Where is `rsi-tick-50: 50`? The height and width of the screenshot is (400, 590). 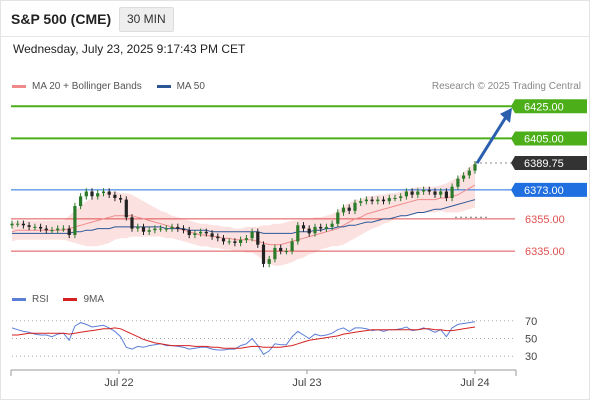 rsi-tick-50: 50 is located at coordinates (531, 340).